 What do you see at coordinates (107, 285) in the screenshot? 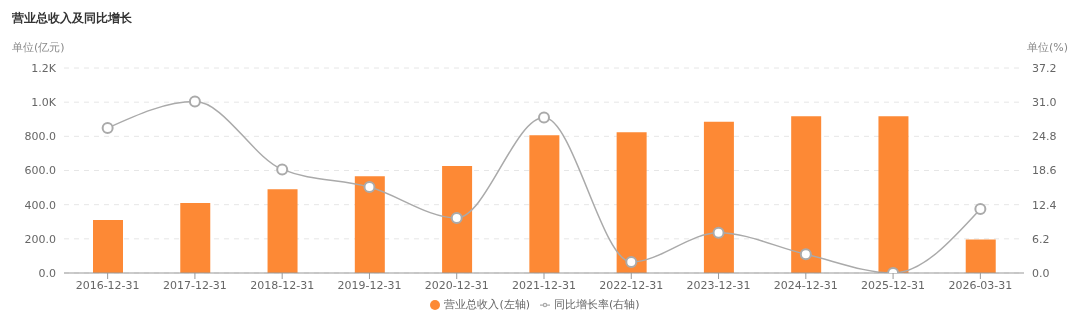
I see `x-tick-label: 2016-12-31` at bounding box center [107, 285].